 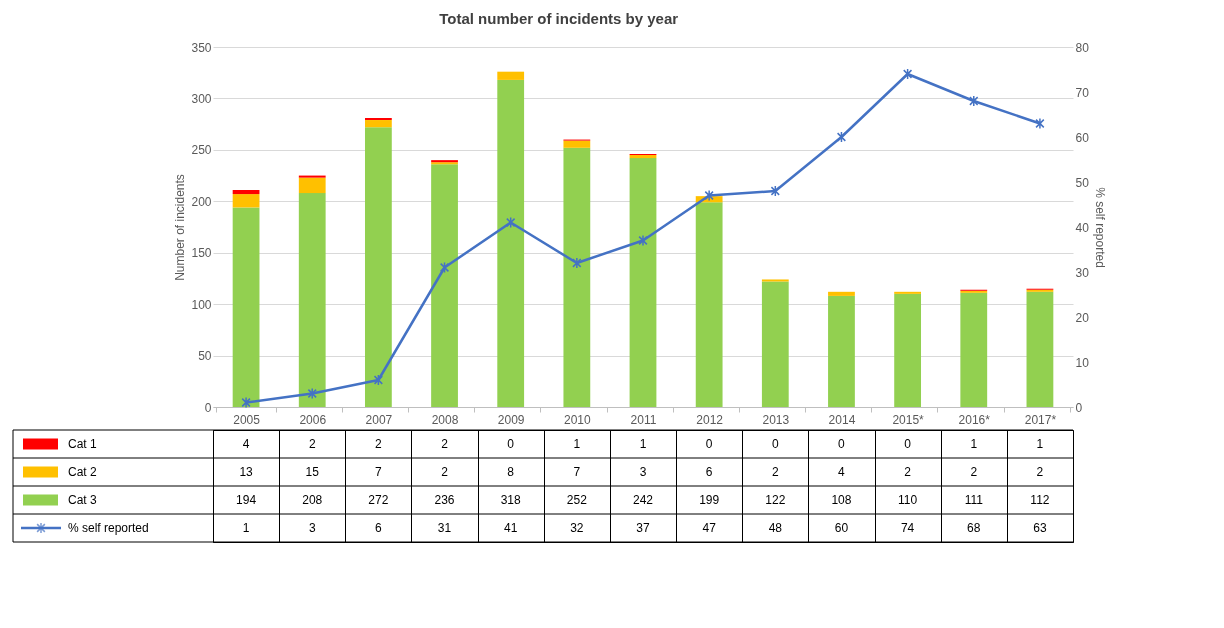 I want to click on data-label: 60, so click(x=841, y=528).